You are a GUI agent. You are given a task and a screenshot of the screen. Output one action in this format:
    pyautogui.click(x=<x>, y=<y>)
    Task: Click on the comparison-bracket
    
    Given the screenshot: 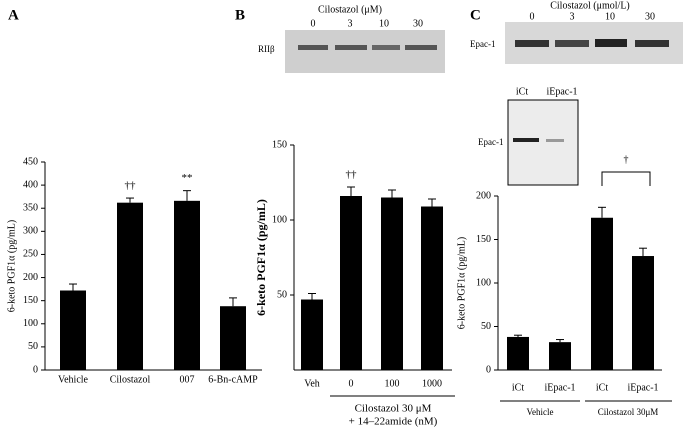 What is the action you would take?
    pyautogui.click(x=626, y=178)
    